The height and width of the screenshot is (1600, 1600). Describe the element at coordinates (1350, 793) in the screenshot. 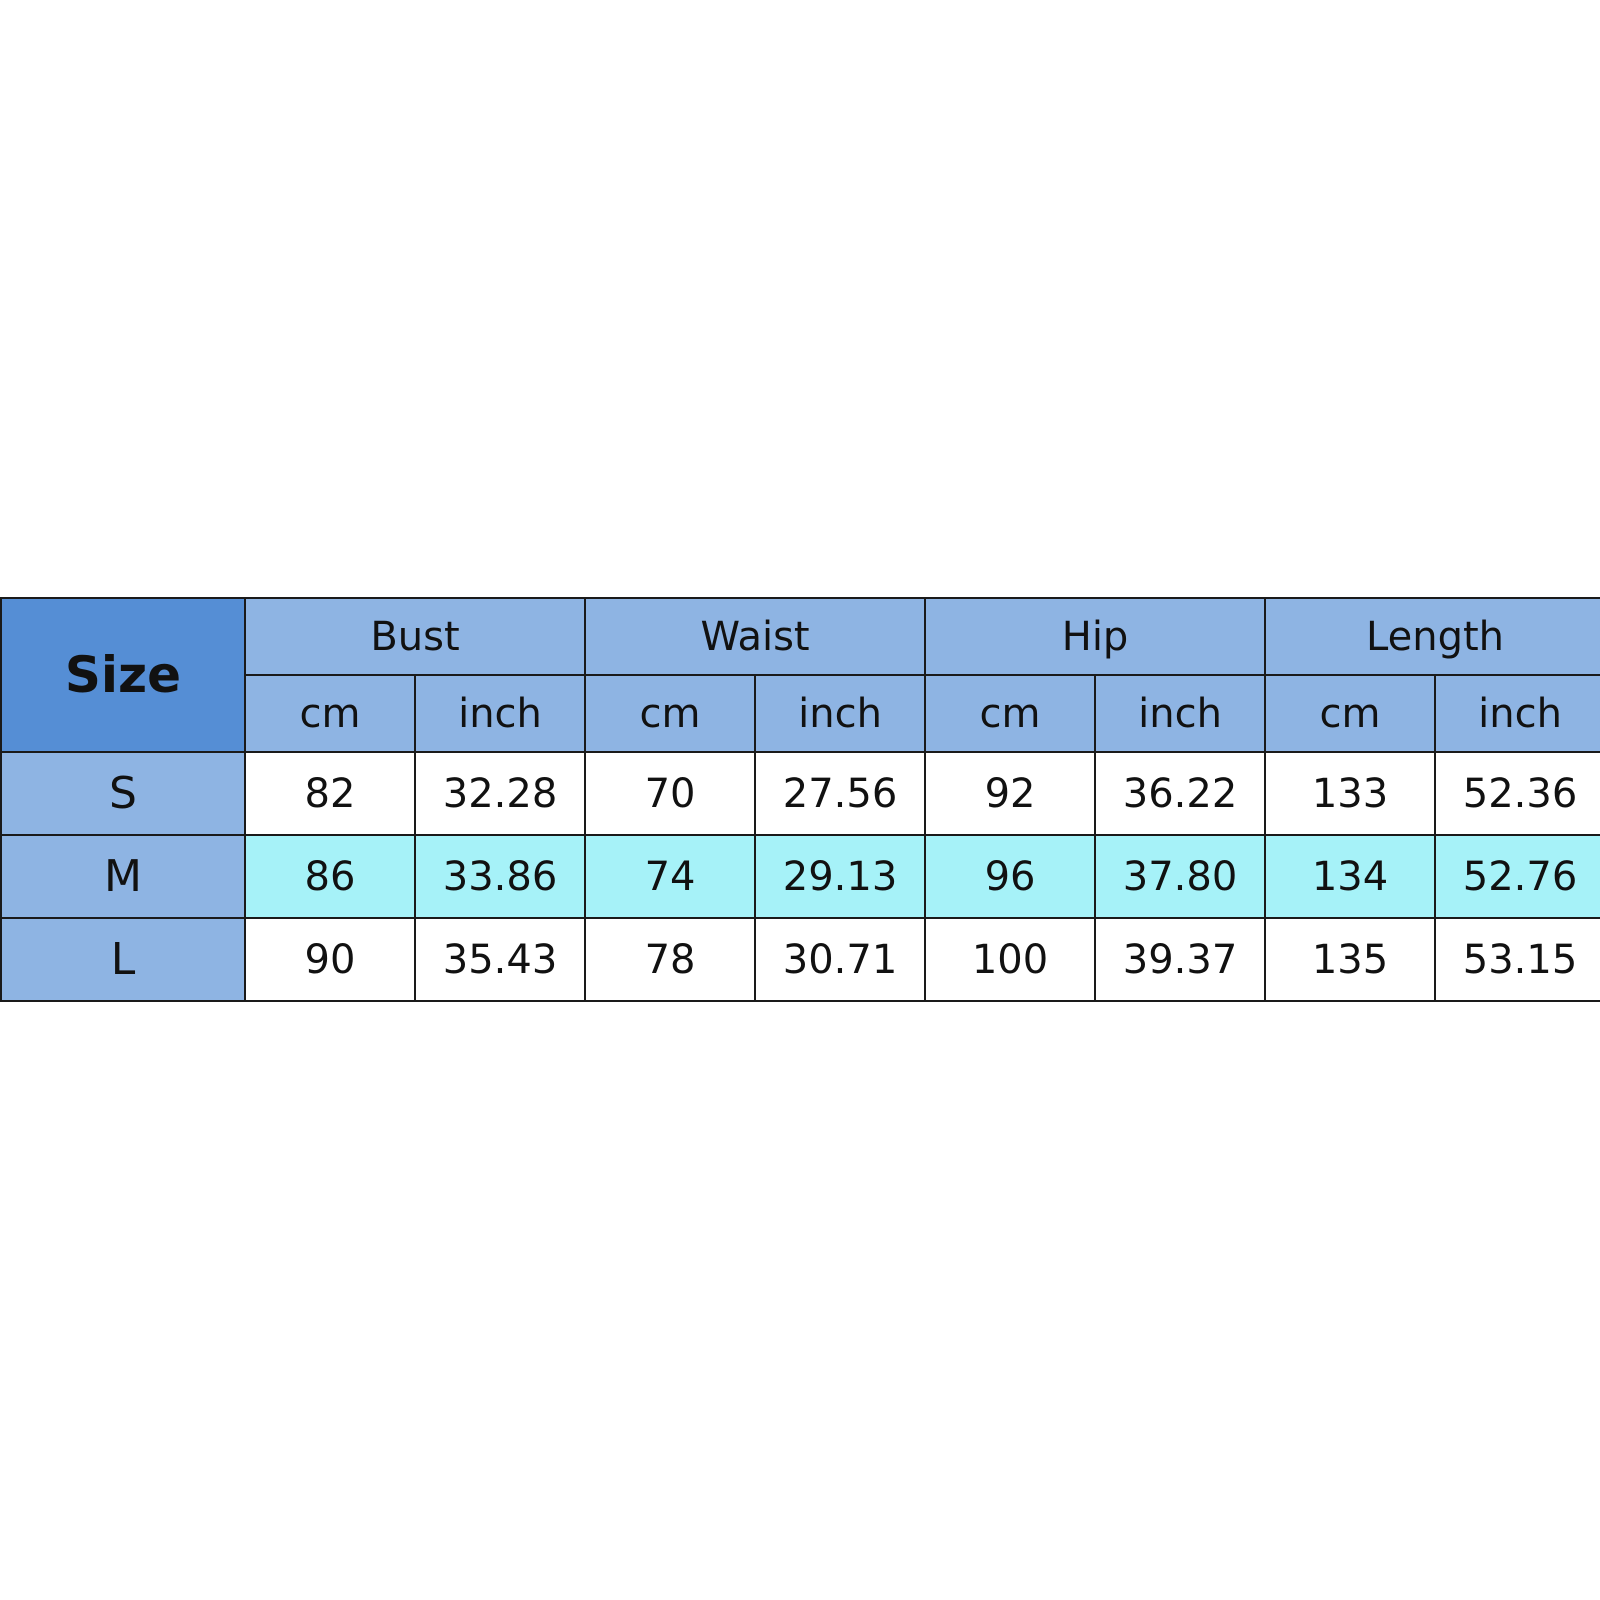

I see `value-cell: 133` at that location.